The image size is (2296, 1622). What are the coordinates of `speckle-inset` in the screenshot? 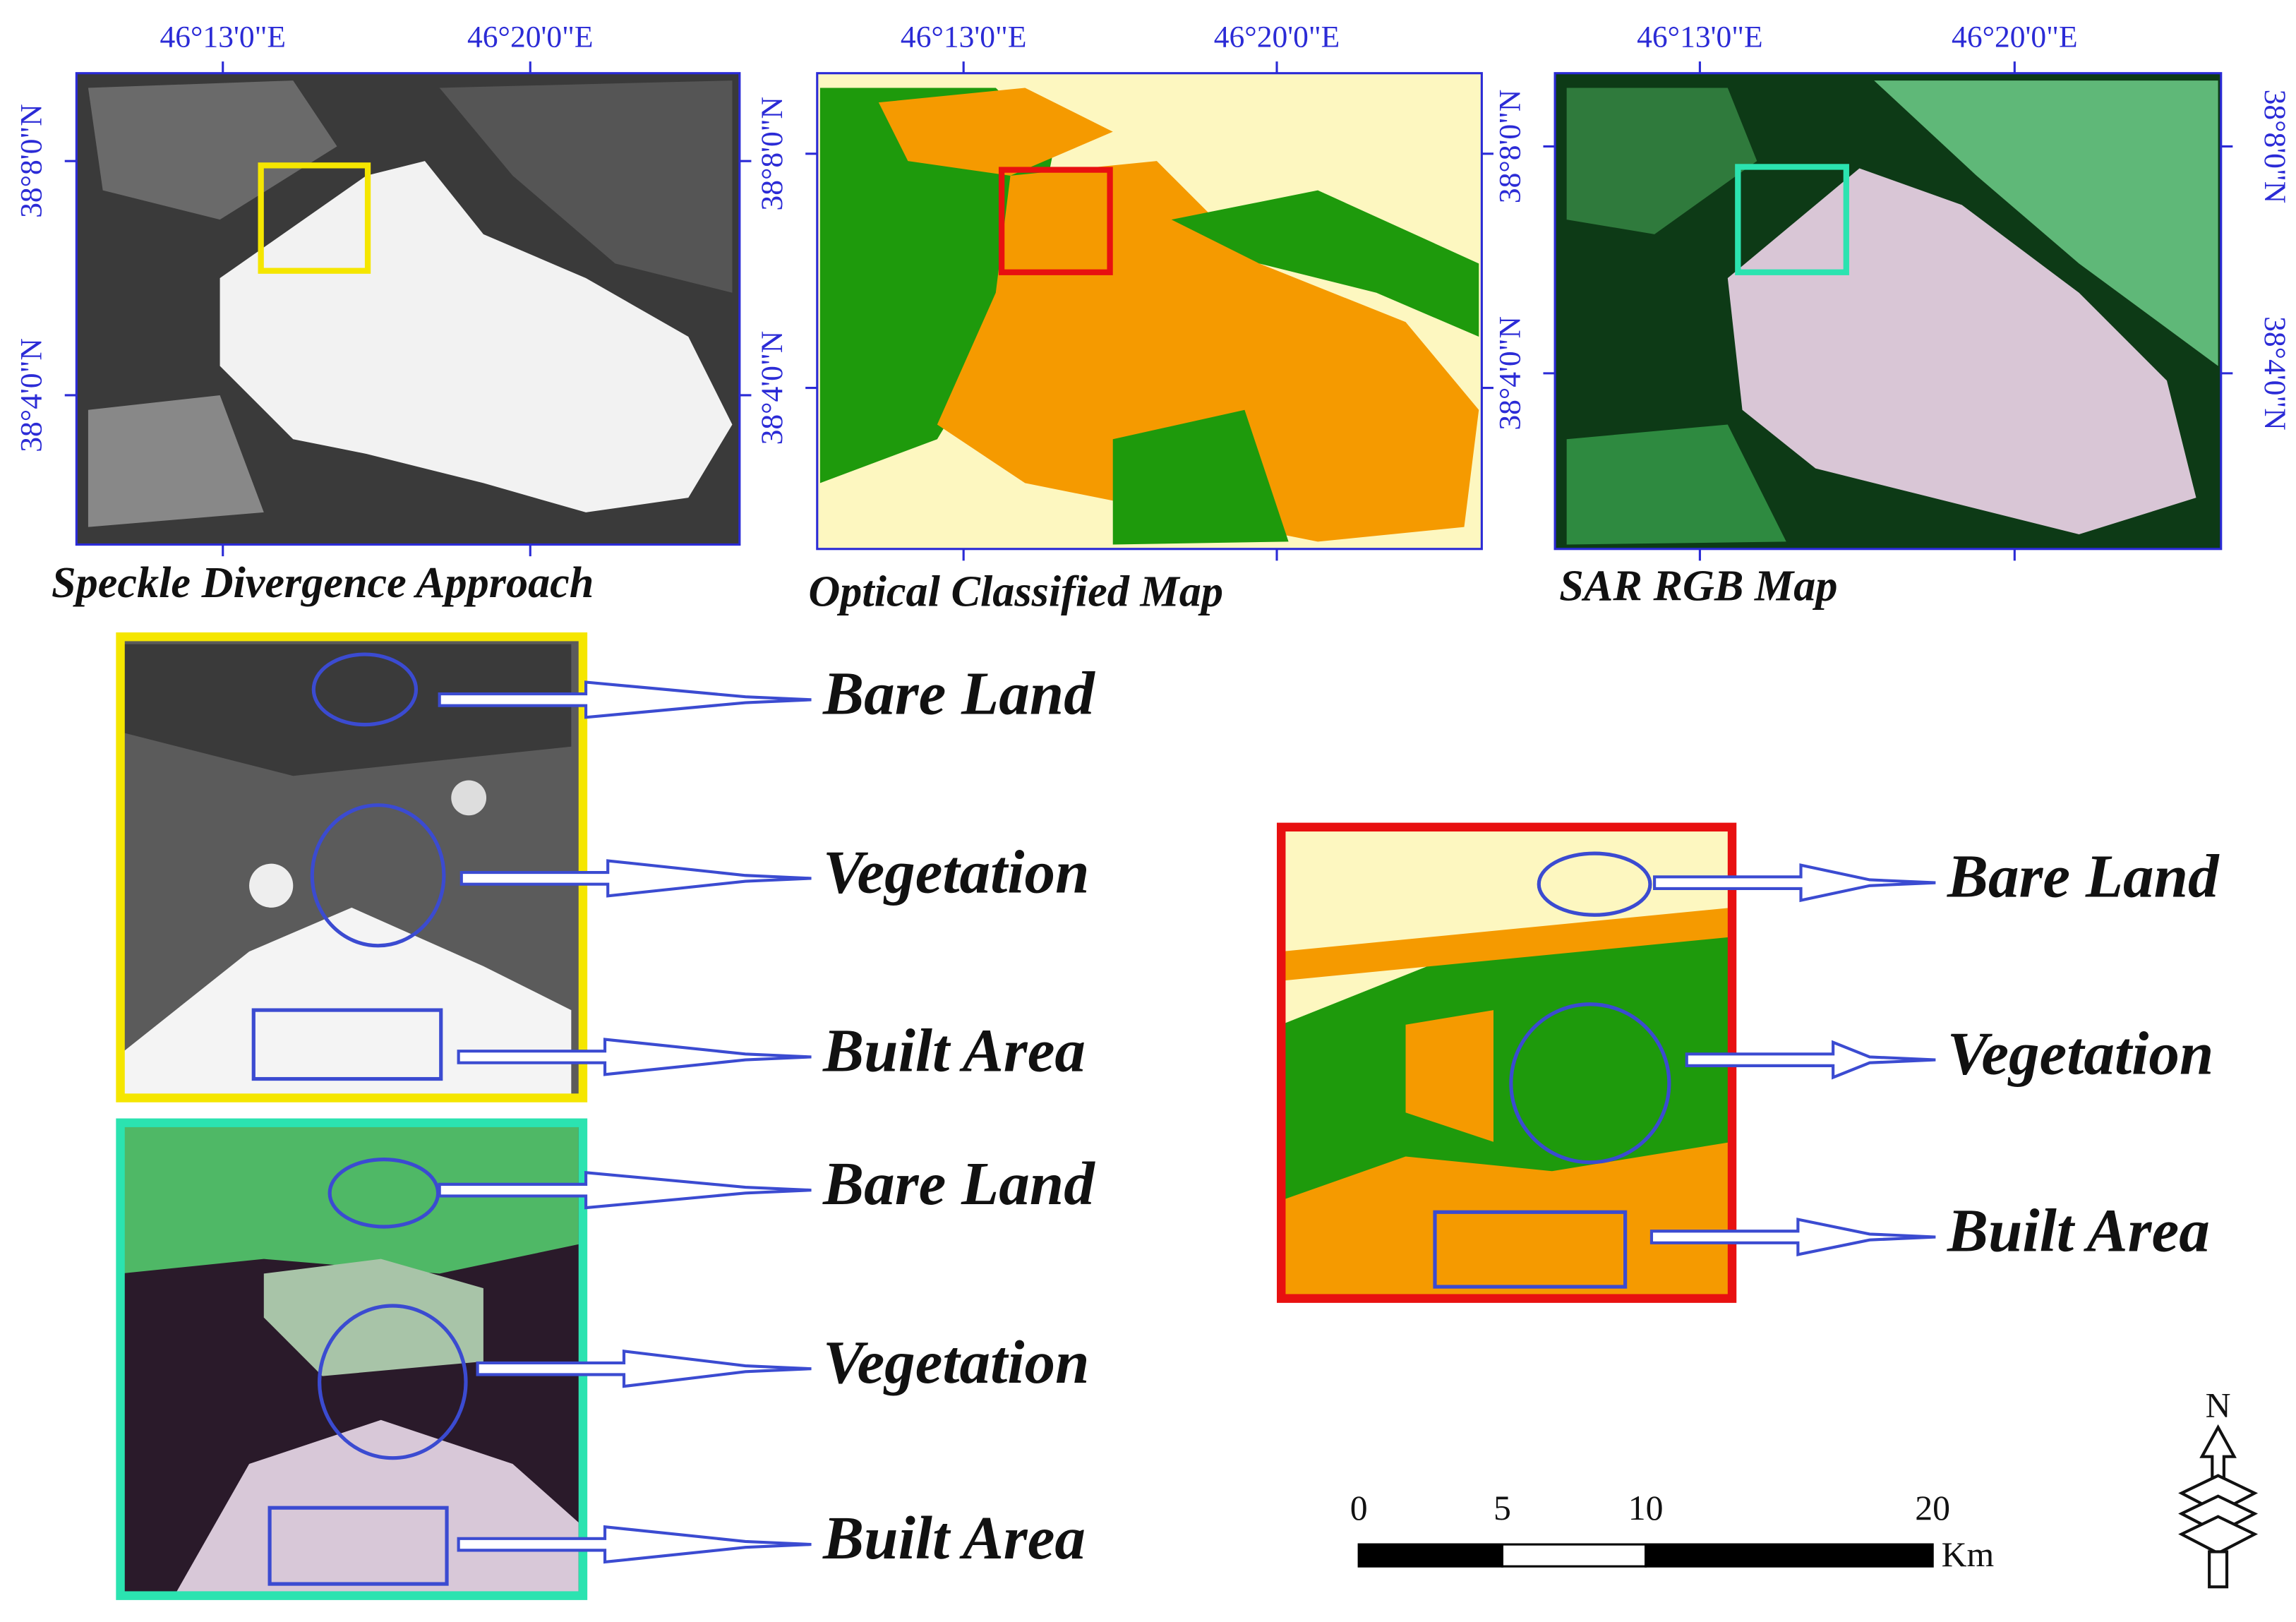 It's located at (352, 867).